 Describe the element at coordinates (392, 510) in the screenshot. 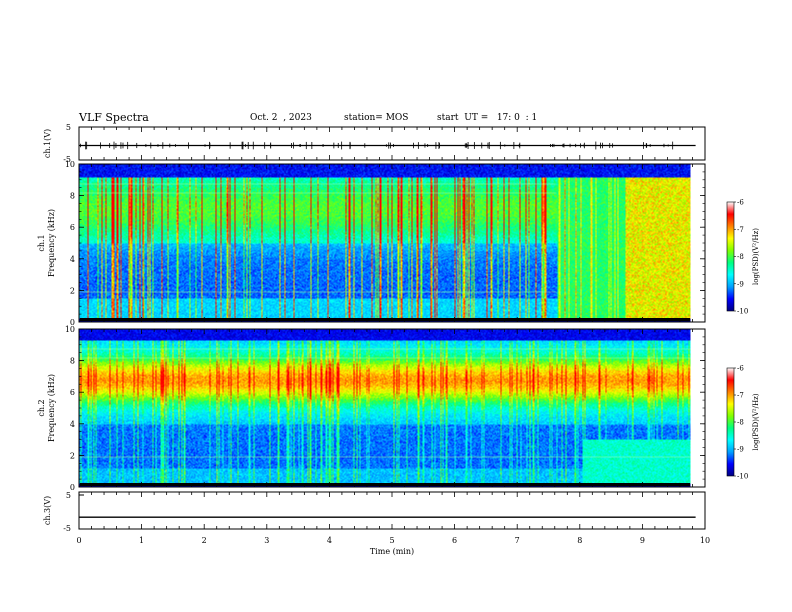

I see `ch3-waveform-frame` at that location.